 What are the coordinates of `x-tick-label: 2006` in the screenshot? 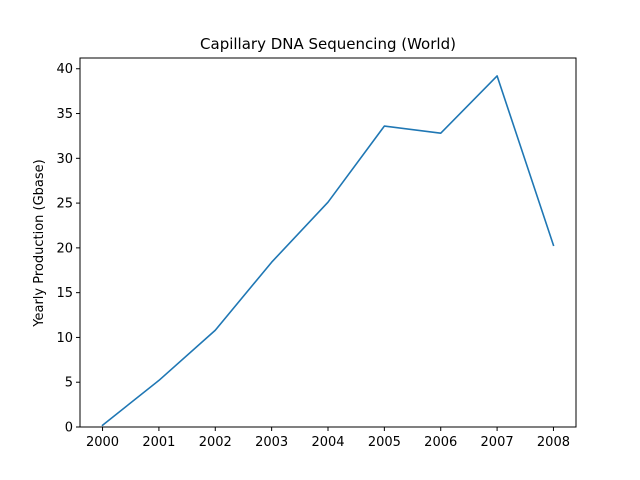 It's located at (440, 442).